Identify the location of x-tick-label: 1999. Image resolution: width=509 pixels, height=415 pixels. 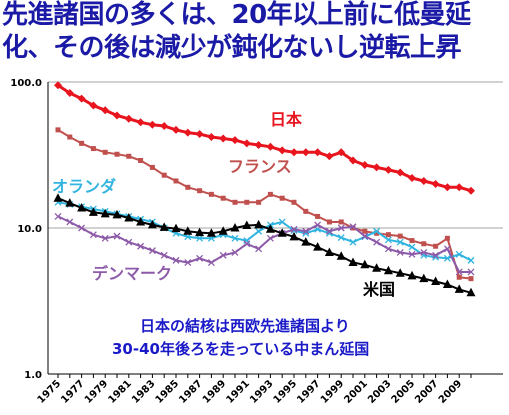
(332, 391).